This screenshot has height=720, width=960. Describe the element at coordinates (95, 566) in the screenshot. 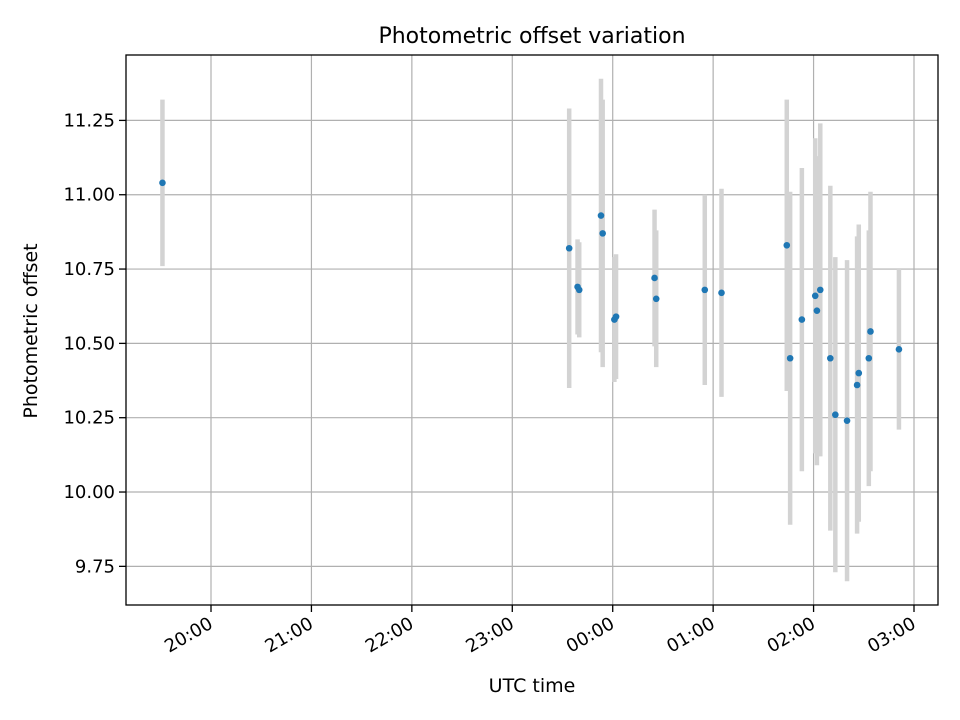

I see `y-tick-label: 9.75` at that location.